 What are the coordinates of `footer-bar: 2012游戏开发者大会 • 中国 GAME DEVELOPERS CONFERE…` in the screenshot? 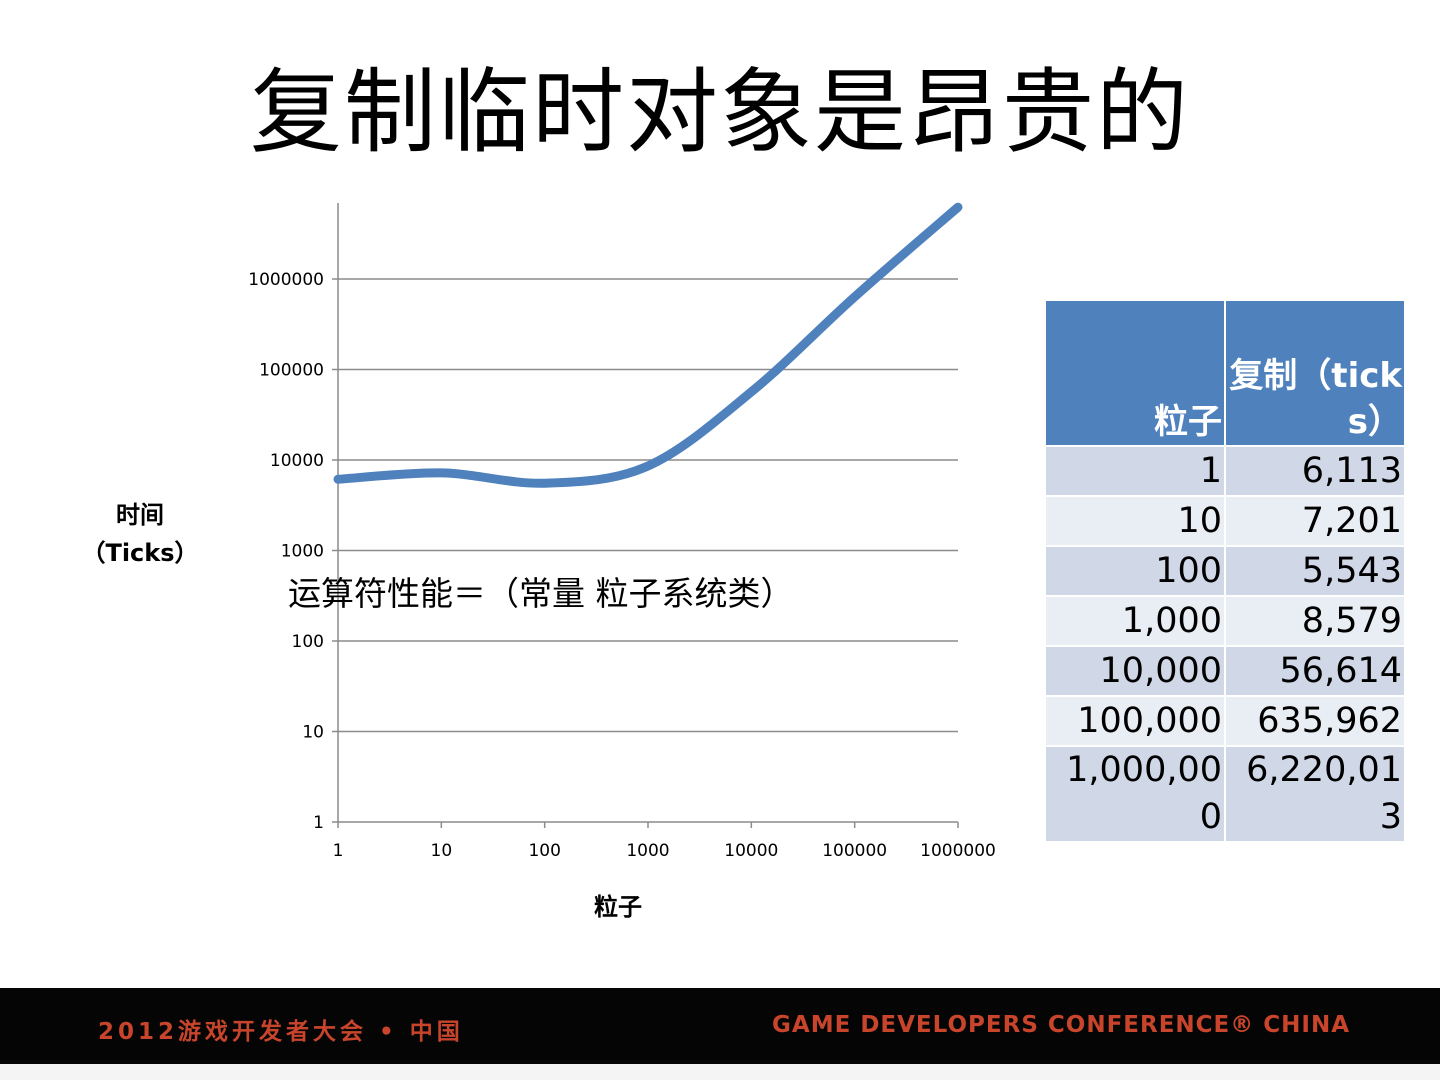 It's located at (720, 1026).